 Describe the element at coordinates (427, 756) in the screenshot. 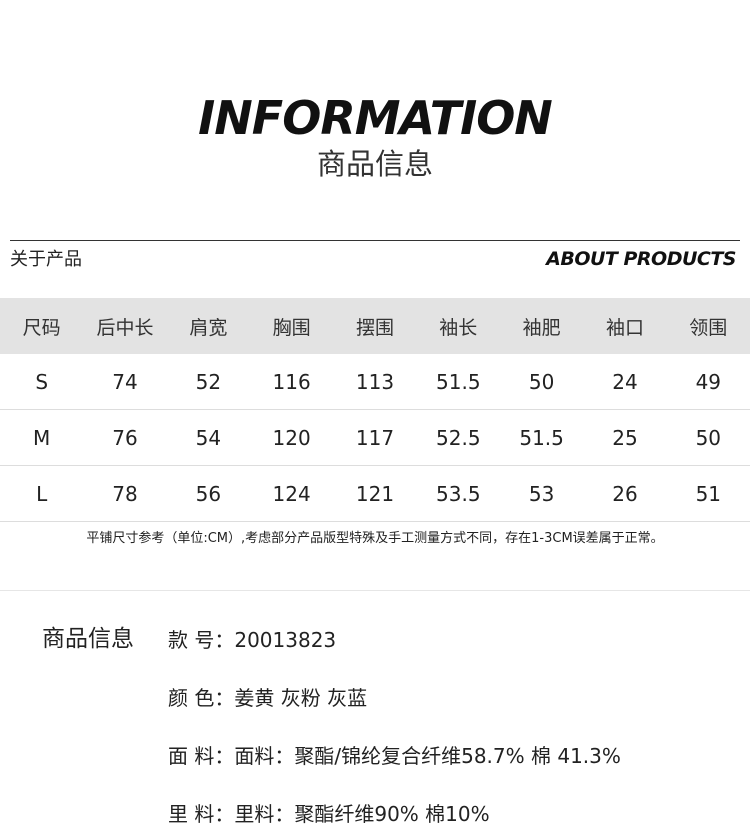

I see `info-value: 面料：聚酯/锦纶复合纤维58.7% 棉 41.3%` at that location.